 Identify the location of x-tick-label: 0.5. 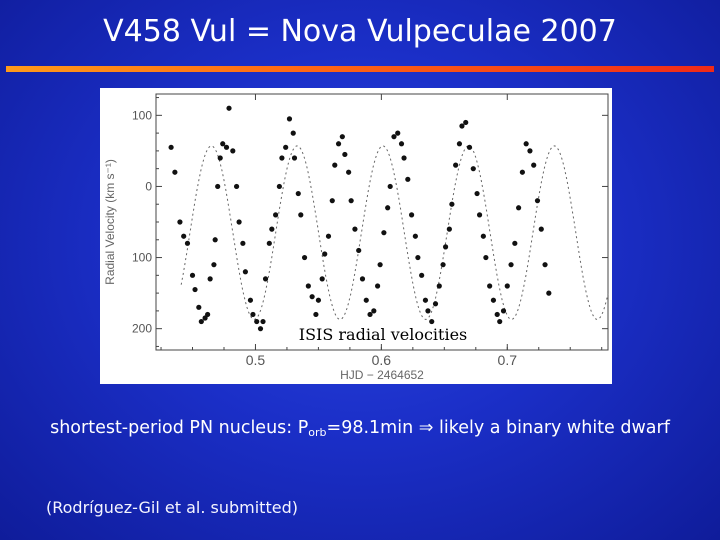
(256, 360).